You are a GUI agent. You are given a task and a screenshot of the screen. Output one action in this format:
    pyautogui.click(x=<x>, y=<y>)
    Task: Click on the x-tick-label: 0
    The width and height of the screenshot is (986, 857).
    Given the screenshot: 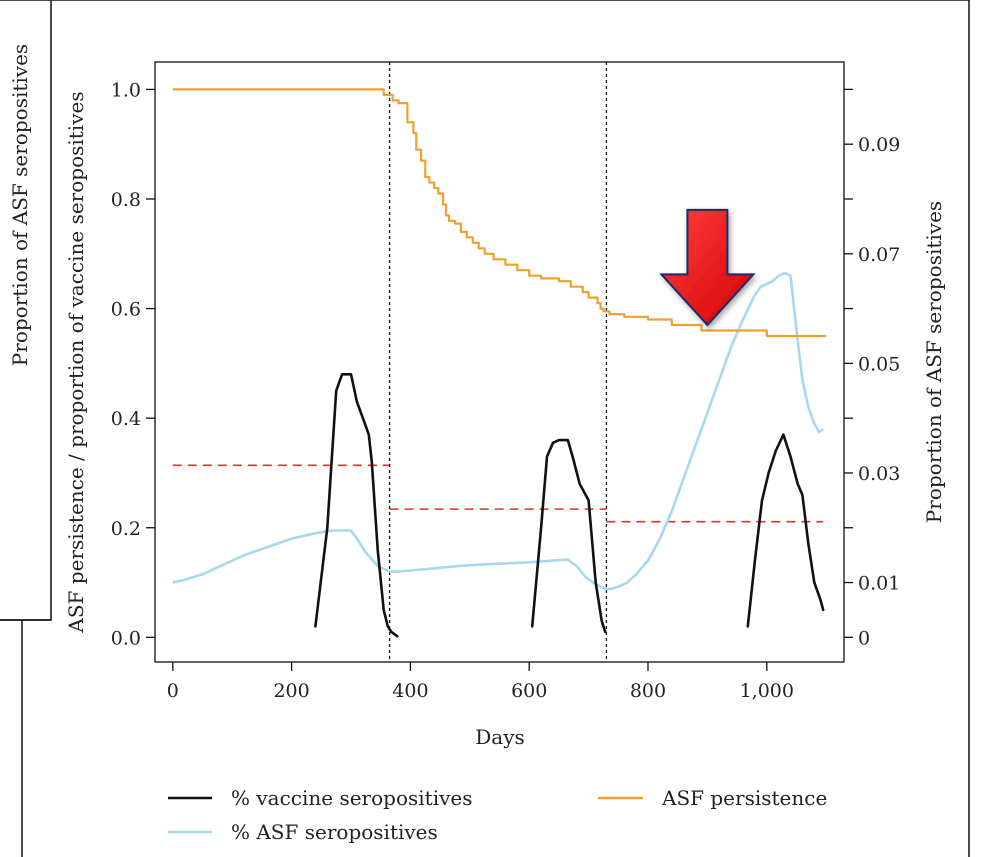 What is the action you would take?
    pyautogui.click(x=173, y=691)
    